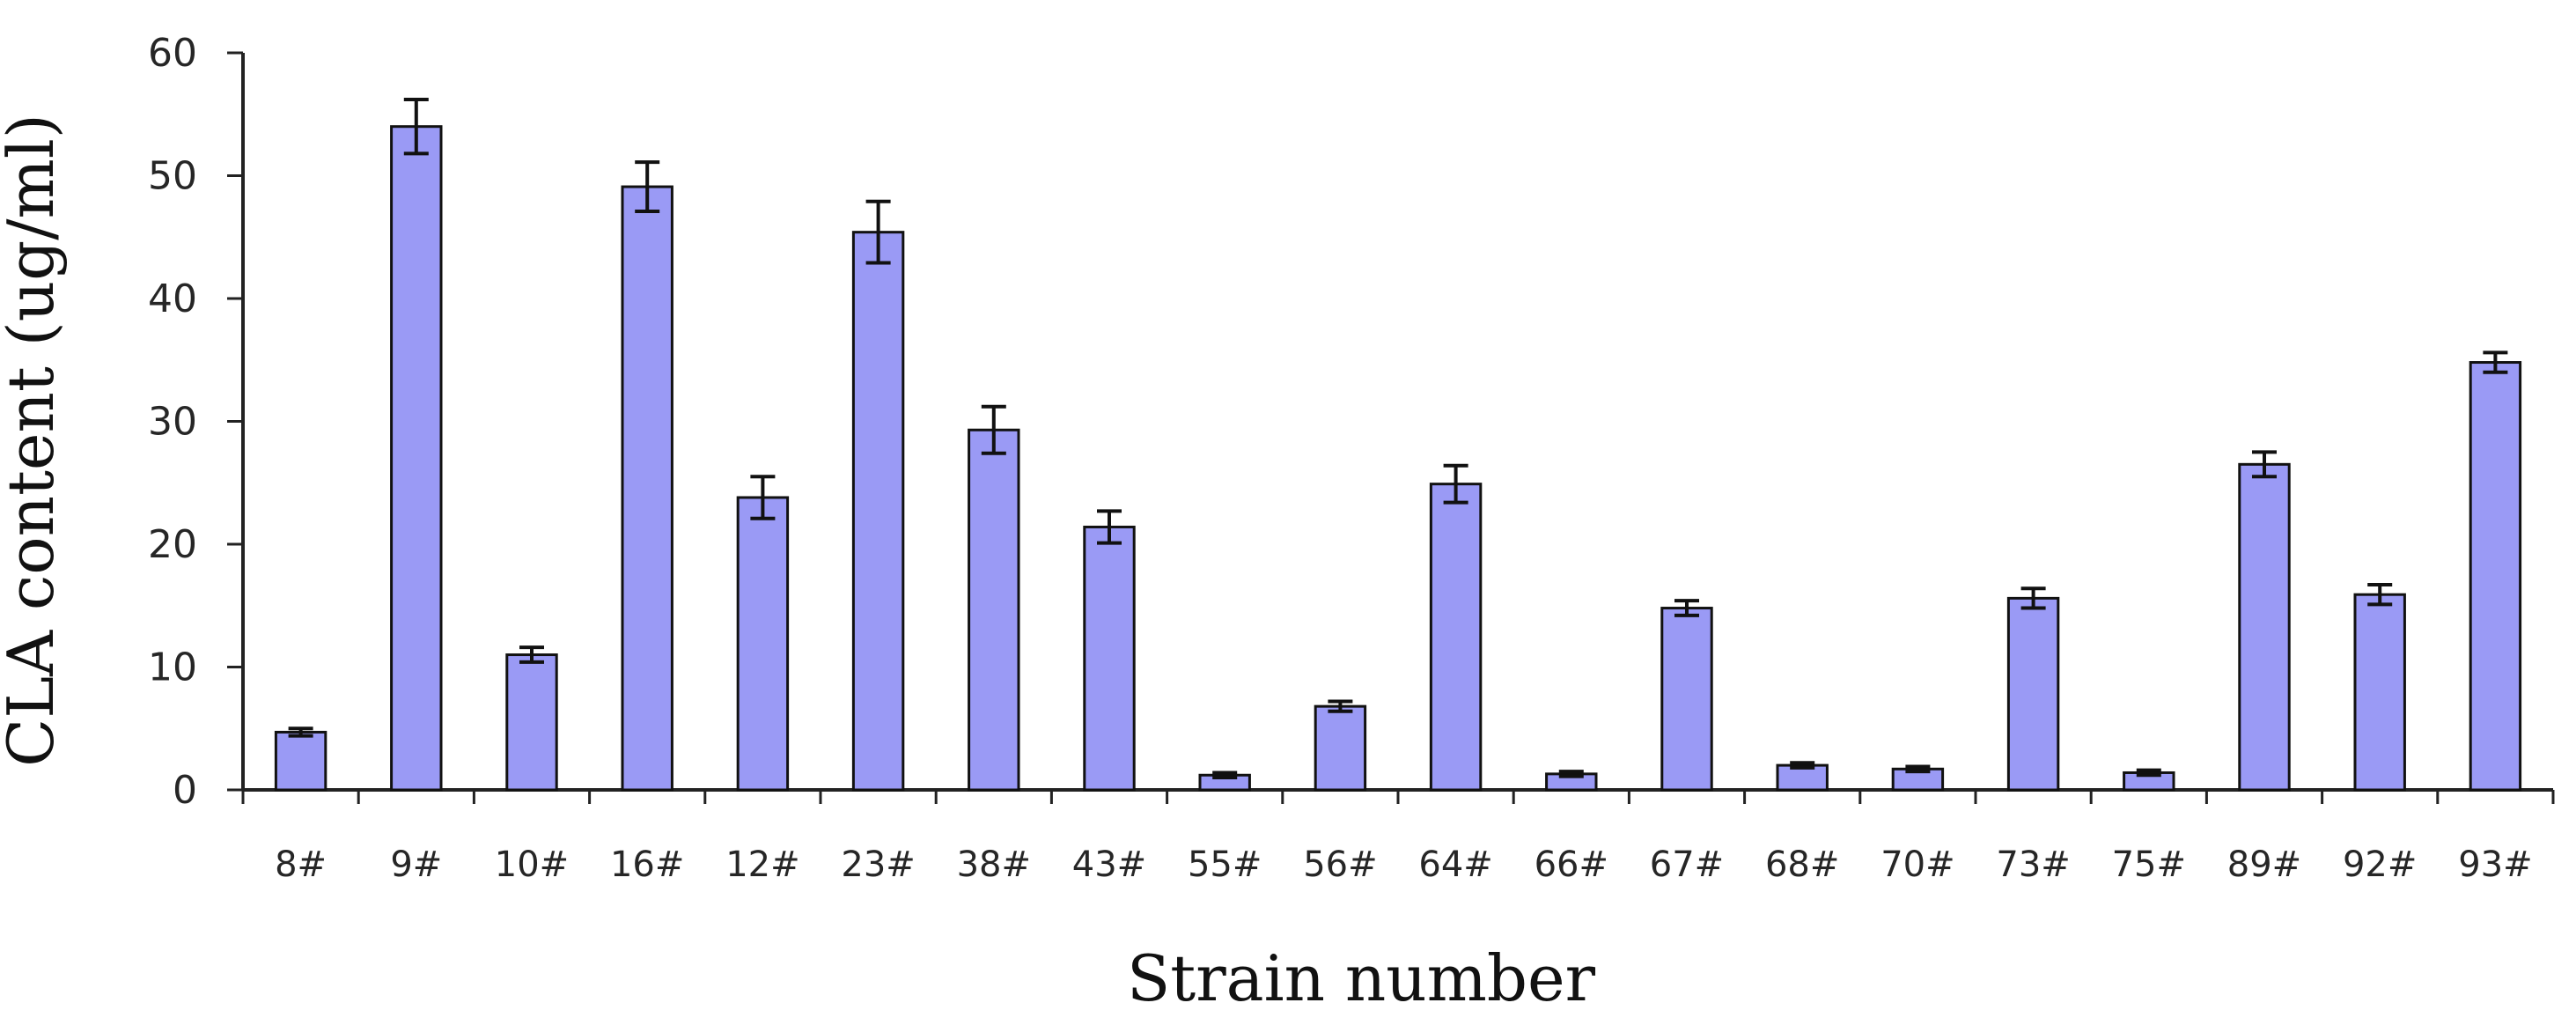 The width and height of the screenshot is (2576, 1025). I want to click on x-axis-title: Strain number, so click(1361, 978).